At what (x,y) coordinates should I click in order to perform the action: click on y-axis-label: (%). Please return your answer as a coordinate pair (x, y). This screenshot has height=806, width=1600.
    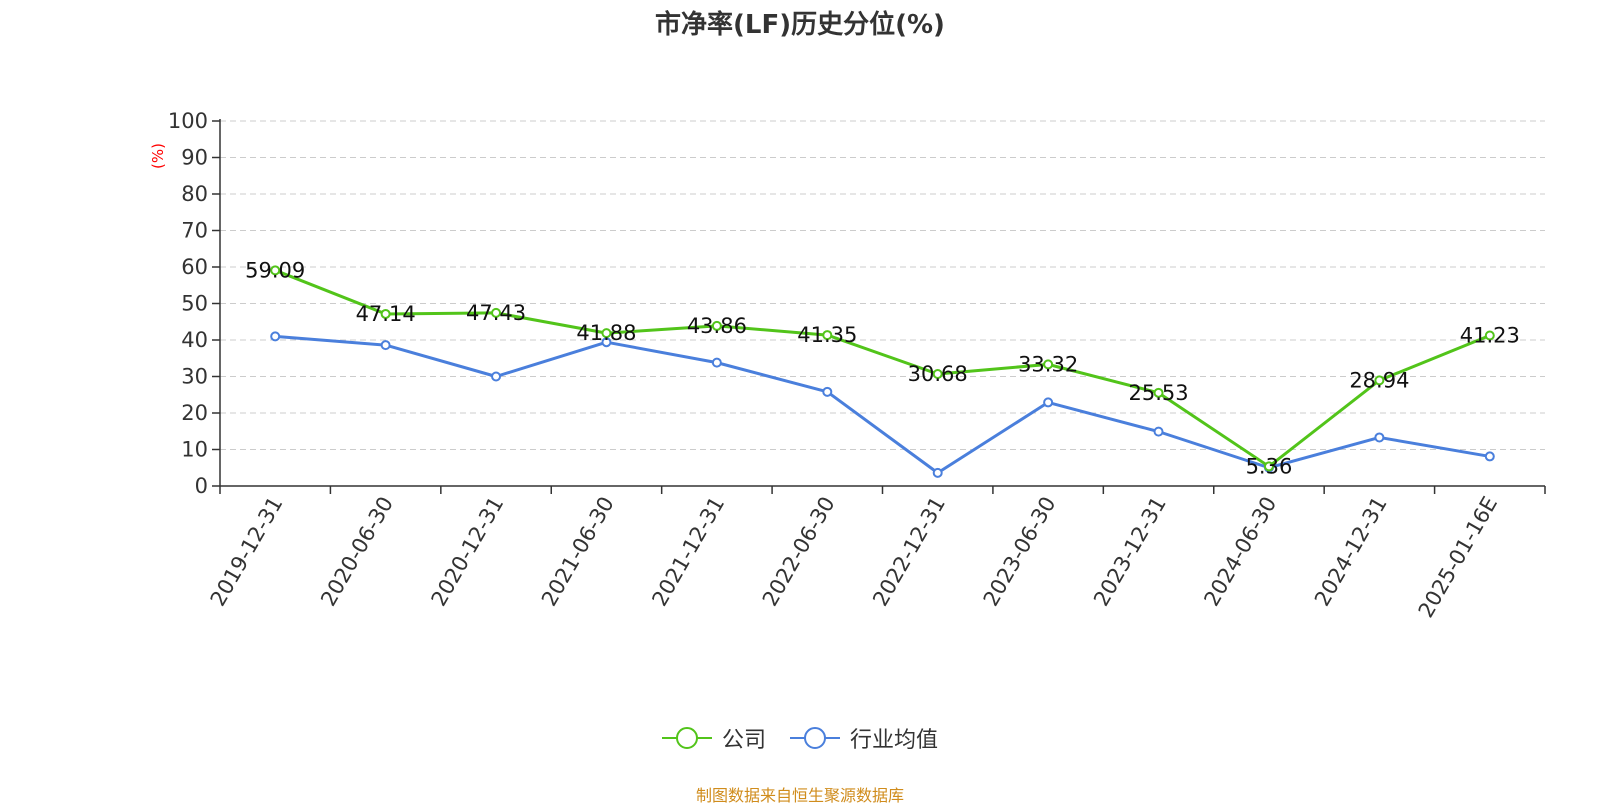
    Looking at the image, I should click on (158, 156).